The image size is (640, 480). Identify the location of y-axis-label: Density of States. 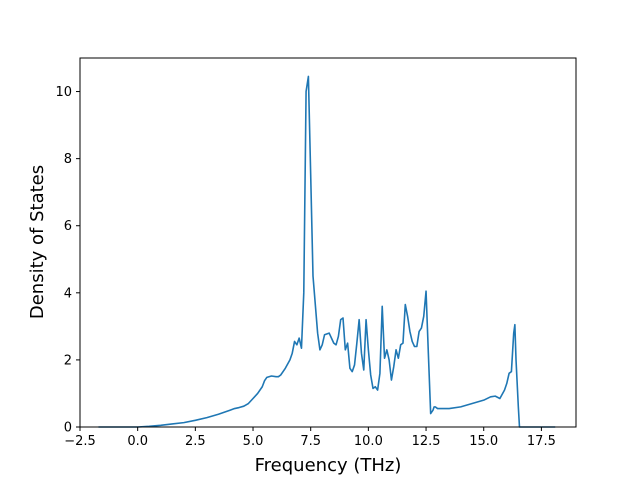
(37, 242).